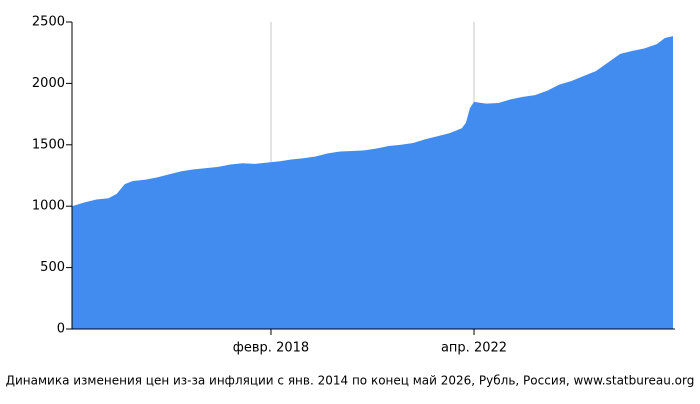 This screenshot has width=700, height=404. Describe the element at coordinates (48, 144) in the screenshot. I see `y-tick-label: 1500` at that location.